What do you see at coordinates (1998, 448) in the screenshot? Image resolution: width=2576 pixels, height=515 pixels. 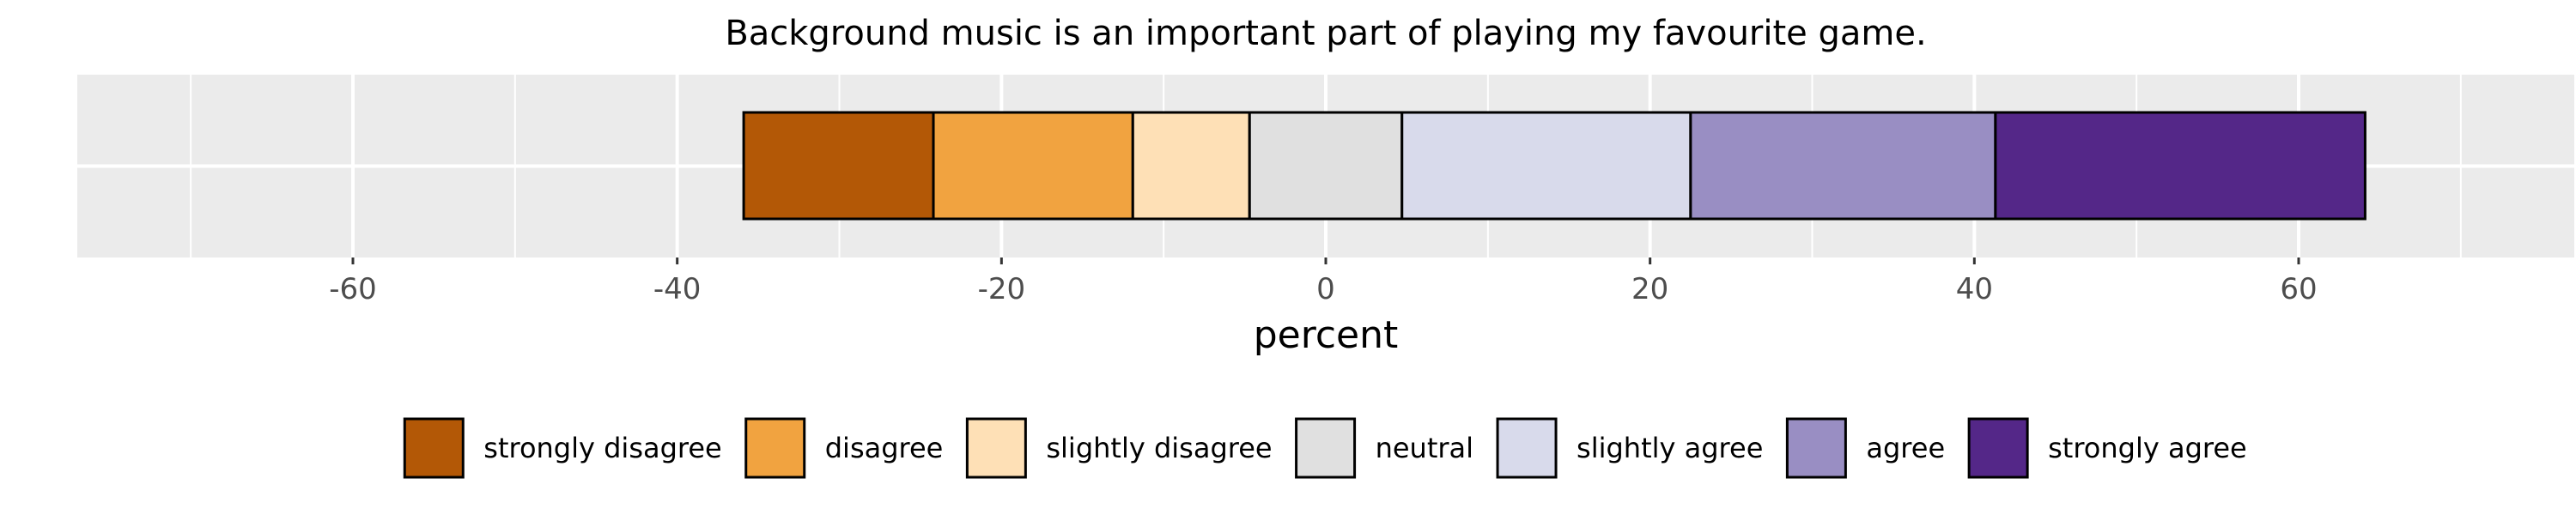 I see `legend-key-strongly-agree` at bounding box center [1998, 448].